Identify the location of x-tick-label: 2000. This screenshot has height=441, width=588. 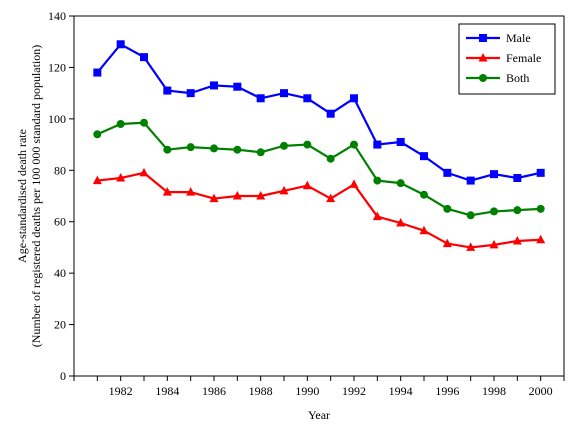
(541, 391).